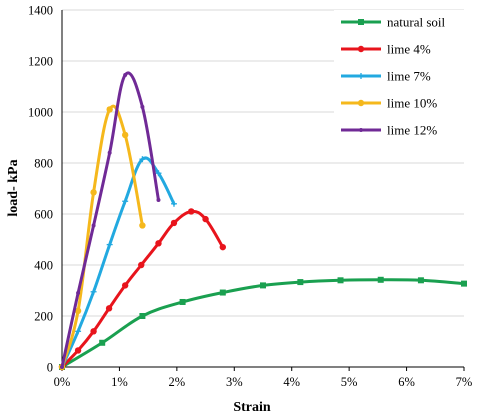 The height and width of the screenshot is (415, 480). I want to click on x-tick-label: 1%, so click(119, 382).